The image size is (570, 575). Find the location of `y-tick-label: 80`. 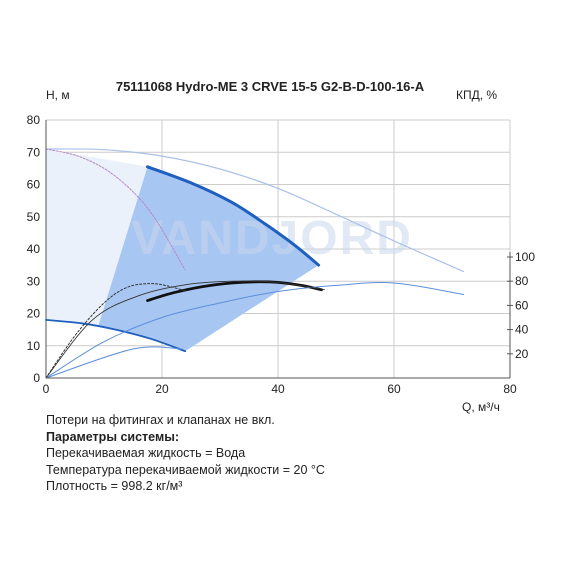

y-tick-label: 80 is located at coordinates (34, 120).